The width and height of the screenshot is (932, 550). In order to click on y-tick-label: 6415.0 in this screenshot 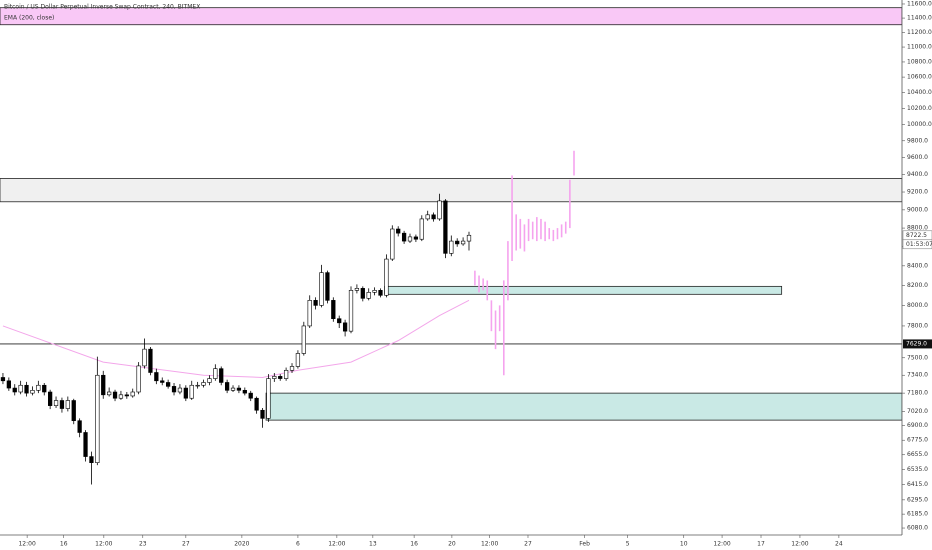, I will do `click(917, 484)`.